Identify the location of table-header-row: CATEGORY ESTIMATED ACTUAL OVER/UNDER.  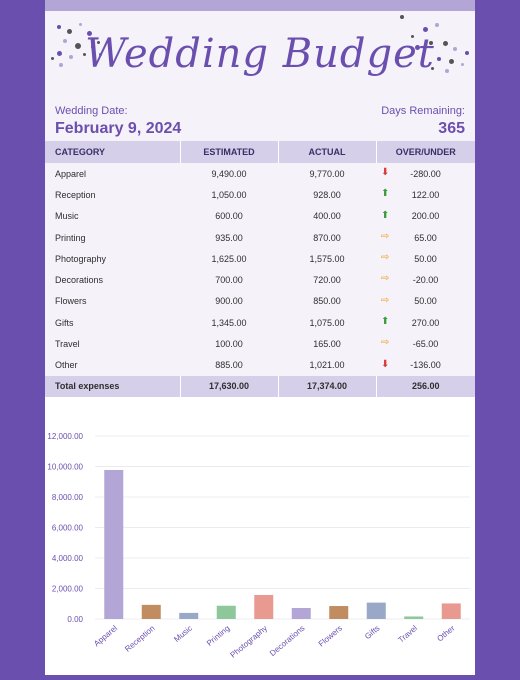
(260, 152).